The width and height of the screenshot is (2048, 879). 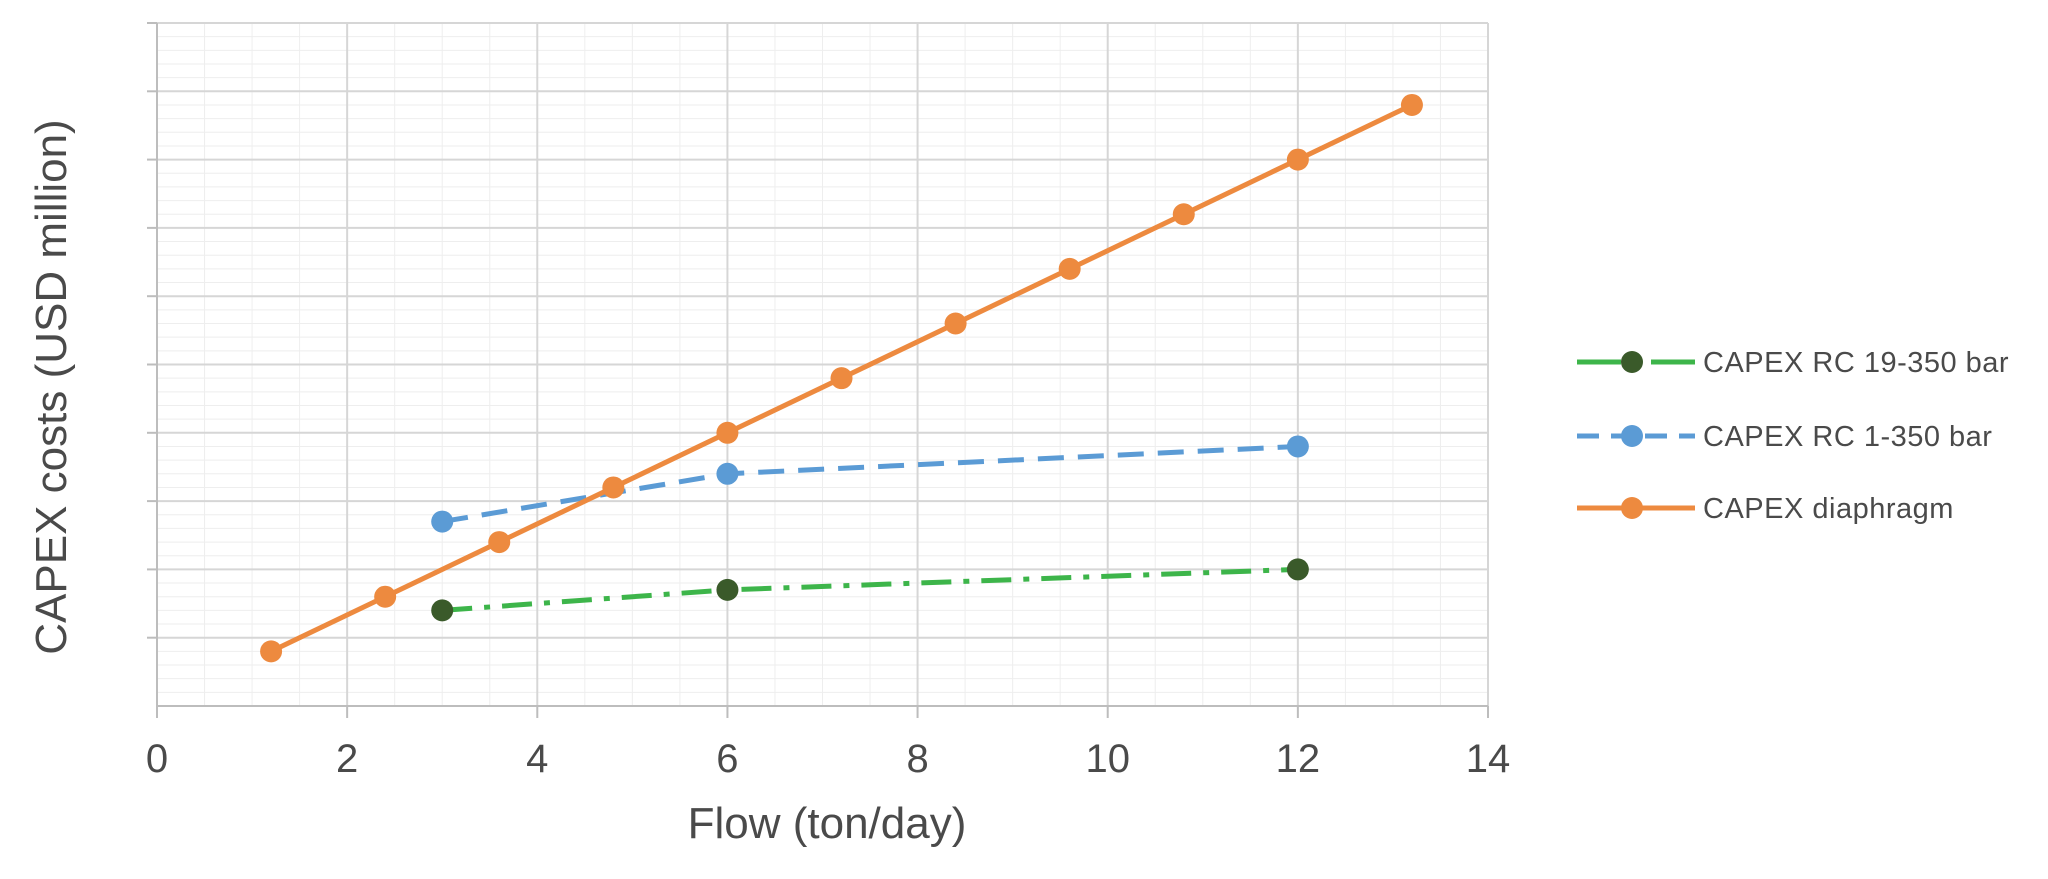 What do you see at coordinates (828, 759) in the screenshot?
I see `x-tick-labels: 0 2 4 6 8 10 12 14` at bounding box center [828, 759].